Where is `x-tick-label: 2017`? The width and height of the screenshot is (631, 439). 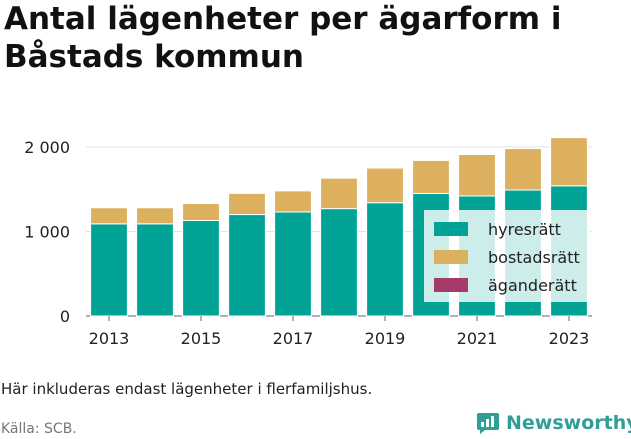
x-tick-label: 2017 is located at coordinates (293, 338).